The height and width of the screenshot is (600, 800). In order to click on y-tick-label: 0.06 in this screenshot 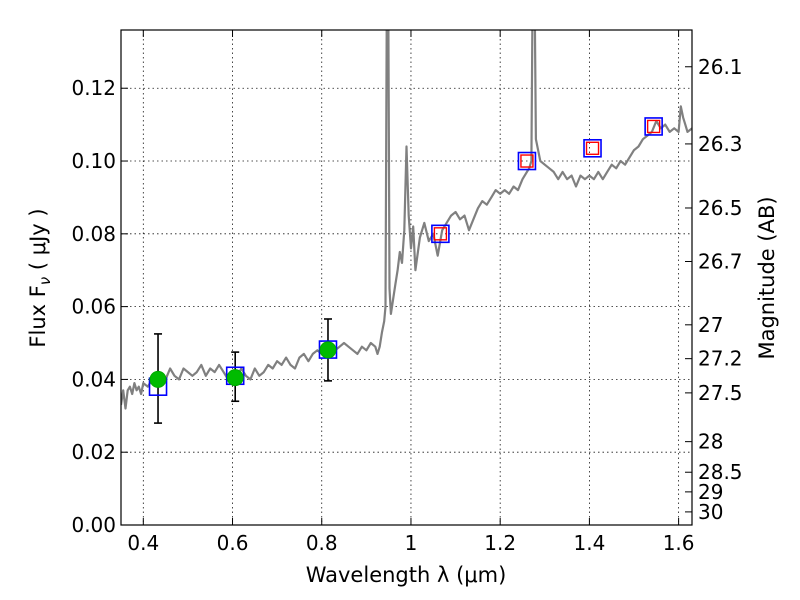, I will do `click(93, 307)`.